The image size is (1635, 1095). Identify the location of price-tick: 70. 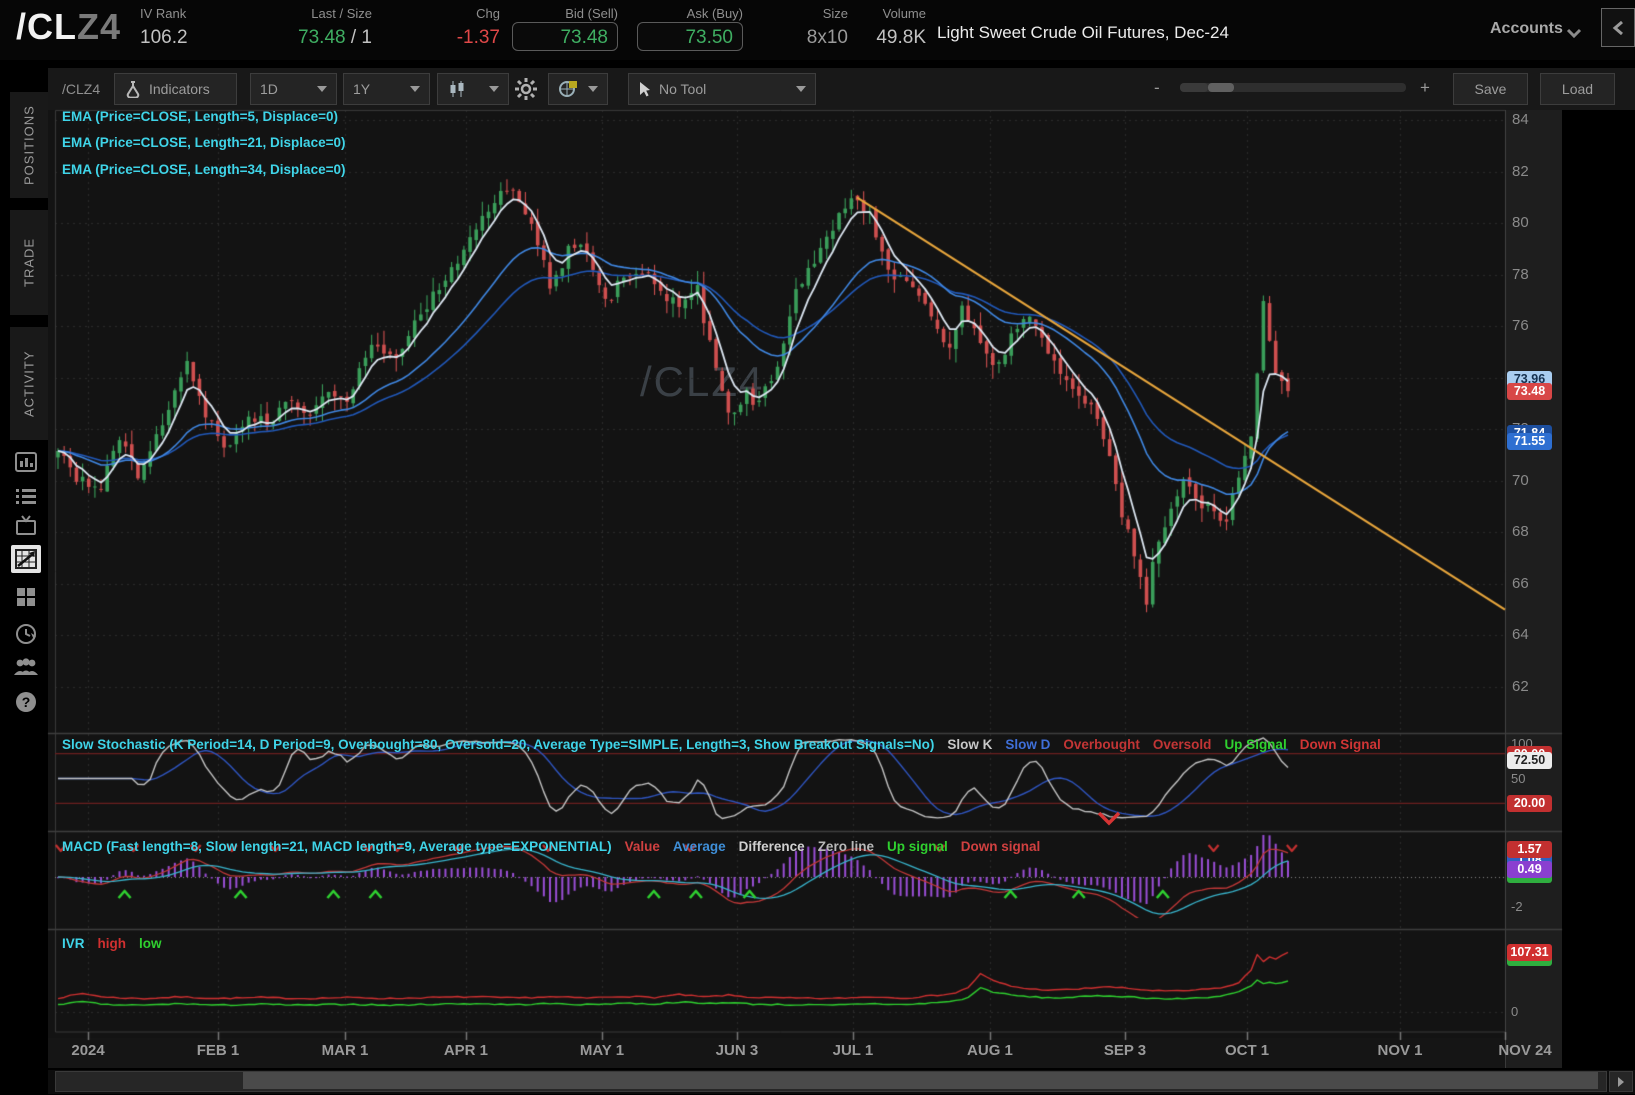
(1520, 480).